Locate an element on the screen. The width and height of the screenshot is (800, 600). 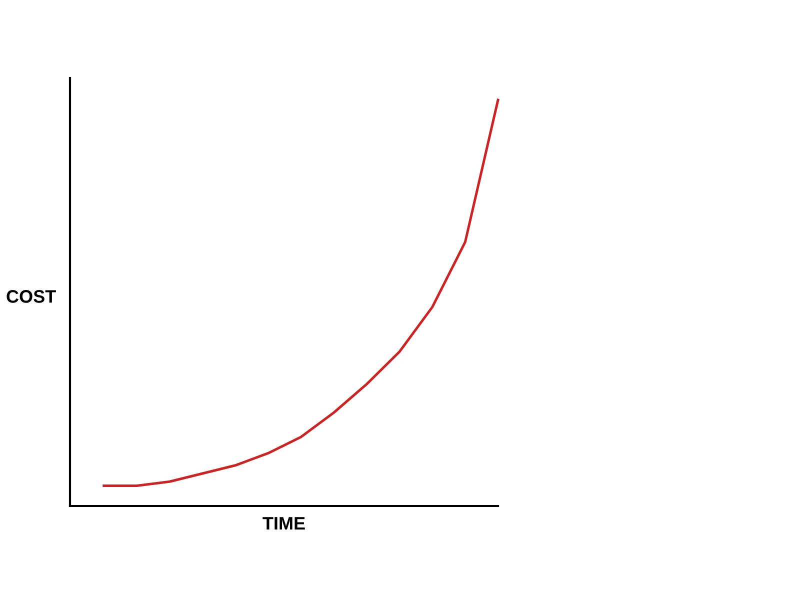
y-axis-title: COST is located at coordinates (31, 296).